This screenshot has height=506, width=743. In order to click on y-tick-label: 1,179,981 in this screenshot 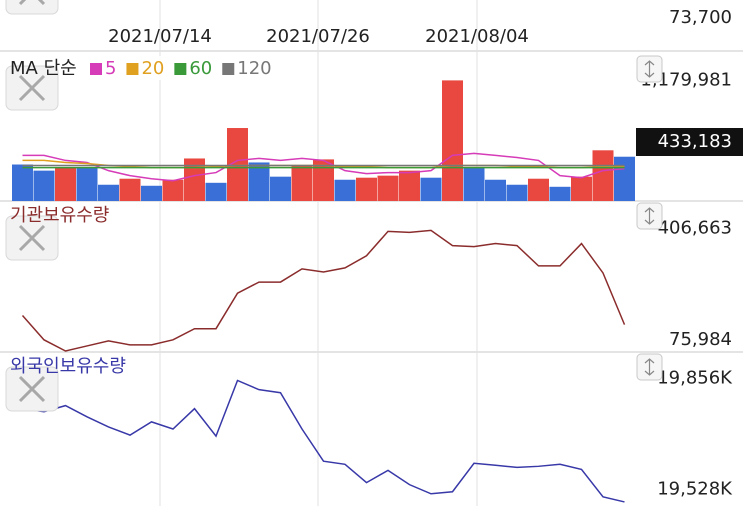, I will do `click(686, 79)`.